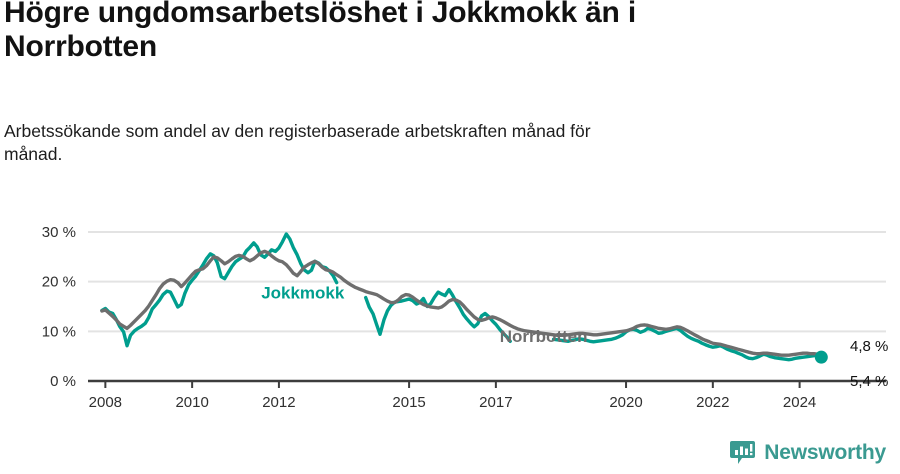 The height and width of the screenshot is (474, 900). I want to click on y-axis-tick-label: 30 %, so click(59, 232).